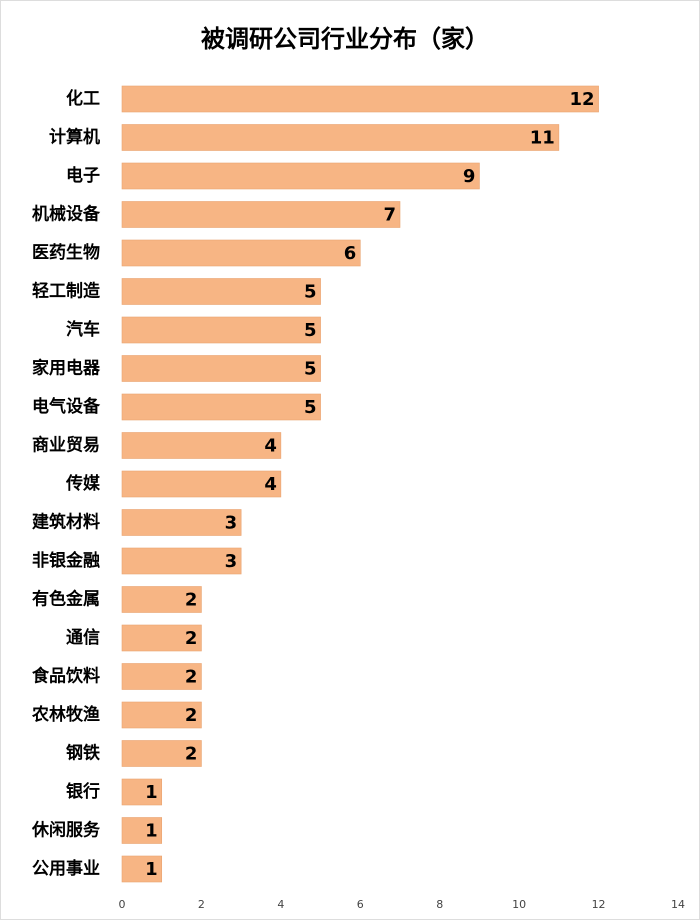 This screenshot has height=920, width=700. What do you see at coordinates (66, 869) in the screenshot?
I see `y-tick-label: 公用事业` at bounding box center [66, 869].